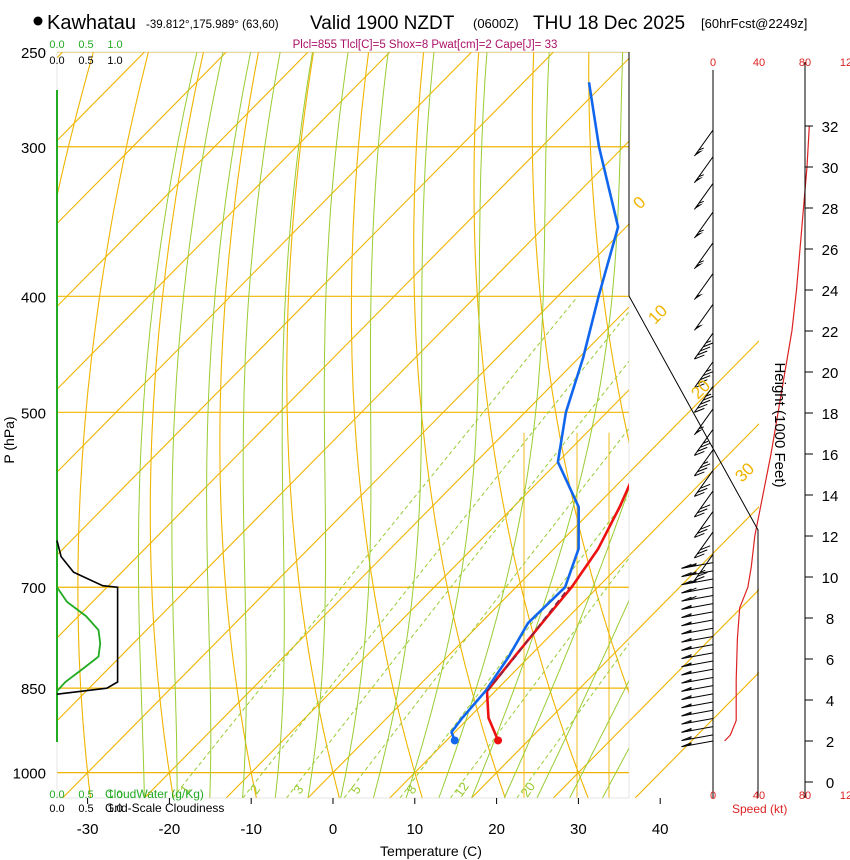 This screenshot has height=860, width=850. What do you see at coordinates (845, 63) in the screenshot?
I see `wind-speed-tick-top: 12` at bounding box center [845, 63].